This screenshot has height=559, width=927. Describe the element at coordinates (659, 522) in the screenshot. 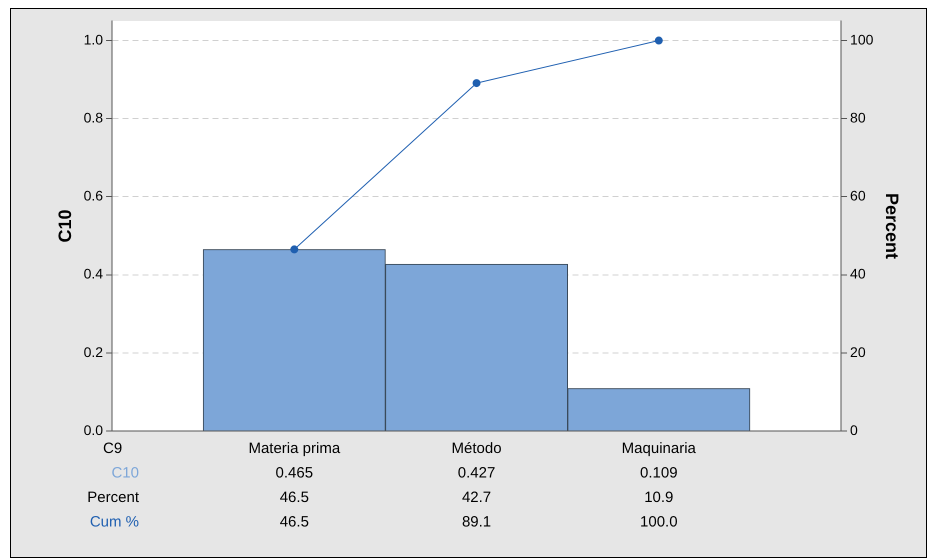

I see `data-label: 100.0` at that location.